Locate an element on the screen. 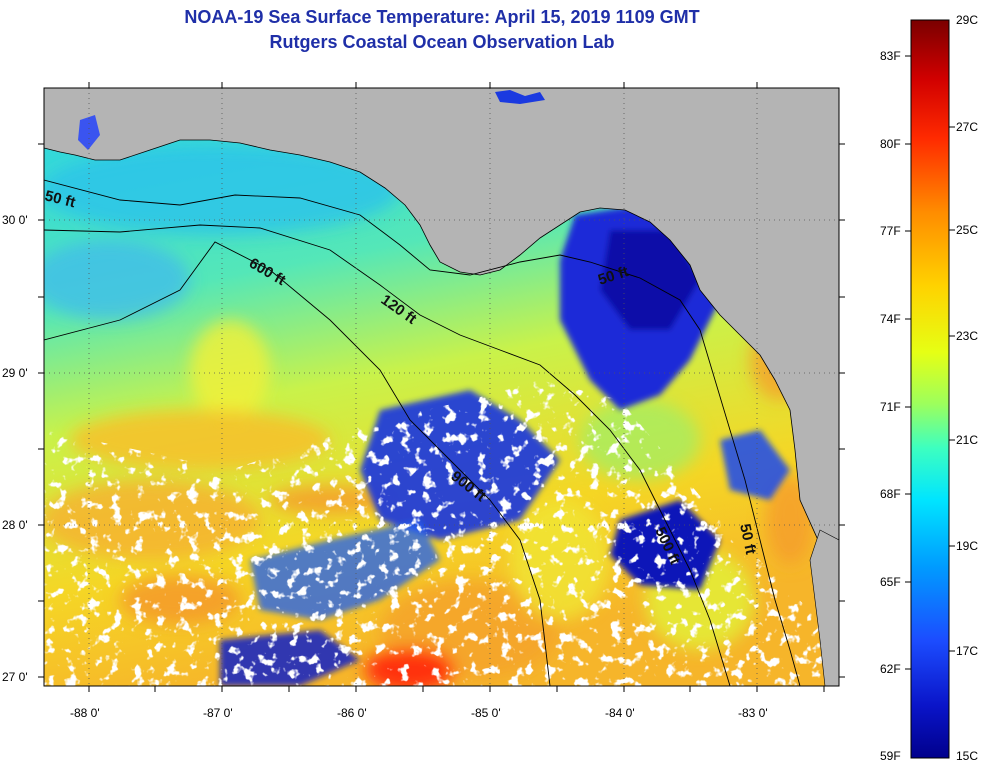 This screenshot has width=992, height=770. cb-f-label-68: 68F is located at coordinates (890, 494).